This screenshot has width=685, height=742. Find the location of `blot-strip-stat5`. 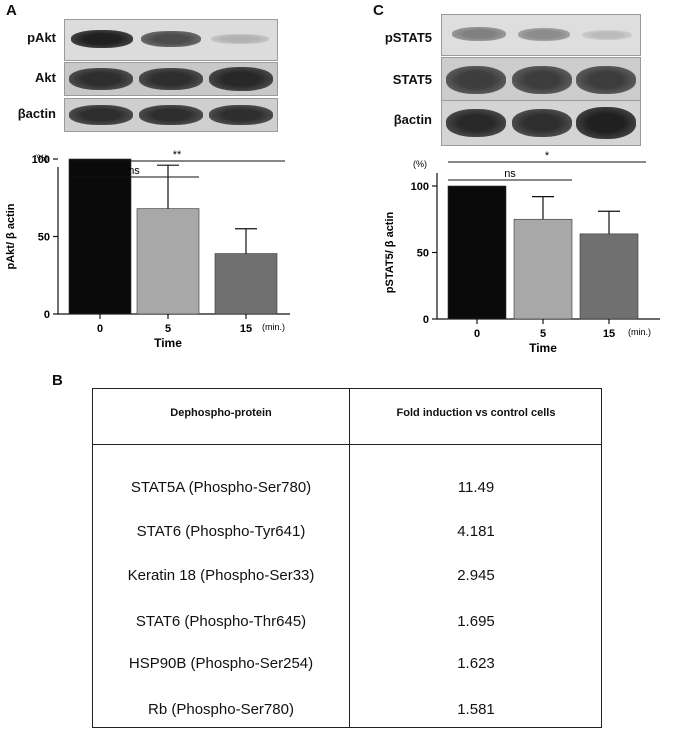

blot-strip-stat5 is located at coordinates (541, 80).